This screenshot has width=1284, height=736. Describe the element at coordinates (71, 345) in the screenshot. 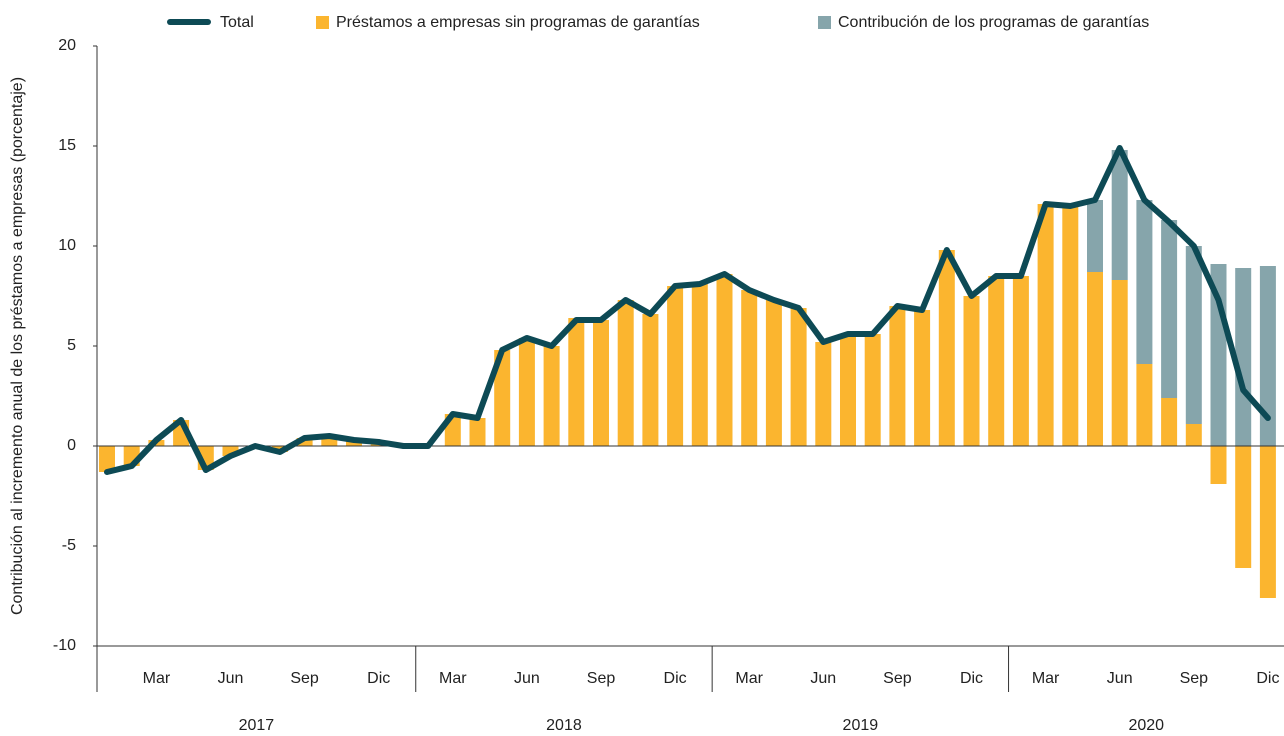

I see `y-tick-label: 5` at that location.